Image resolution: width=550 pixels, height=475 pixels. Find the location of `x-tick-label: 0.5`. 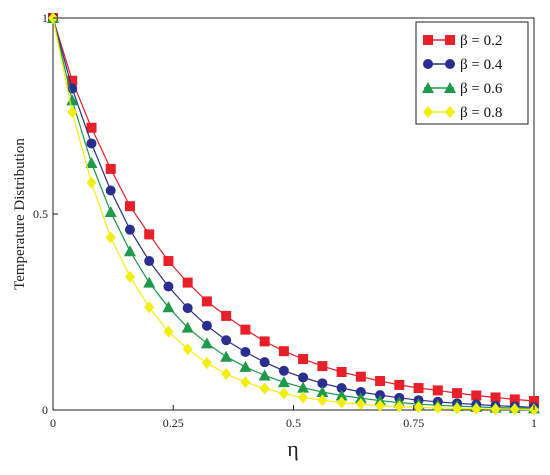

x-tick-label: 0.5 is located at coordinates (293, 423).